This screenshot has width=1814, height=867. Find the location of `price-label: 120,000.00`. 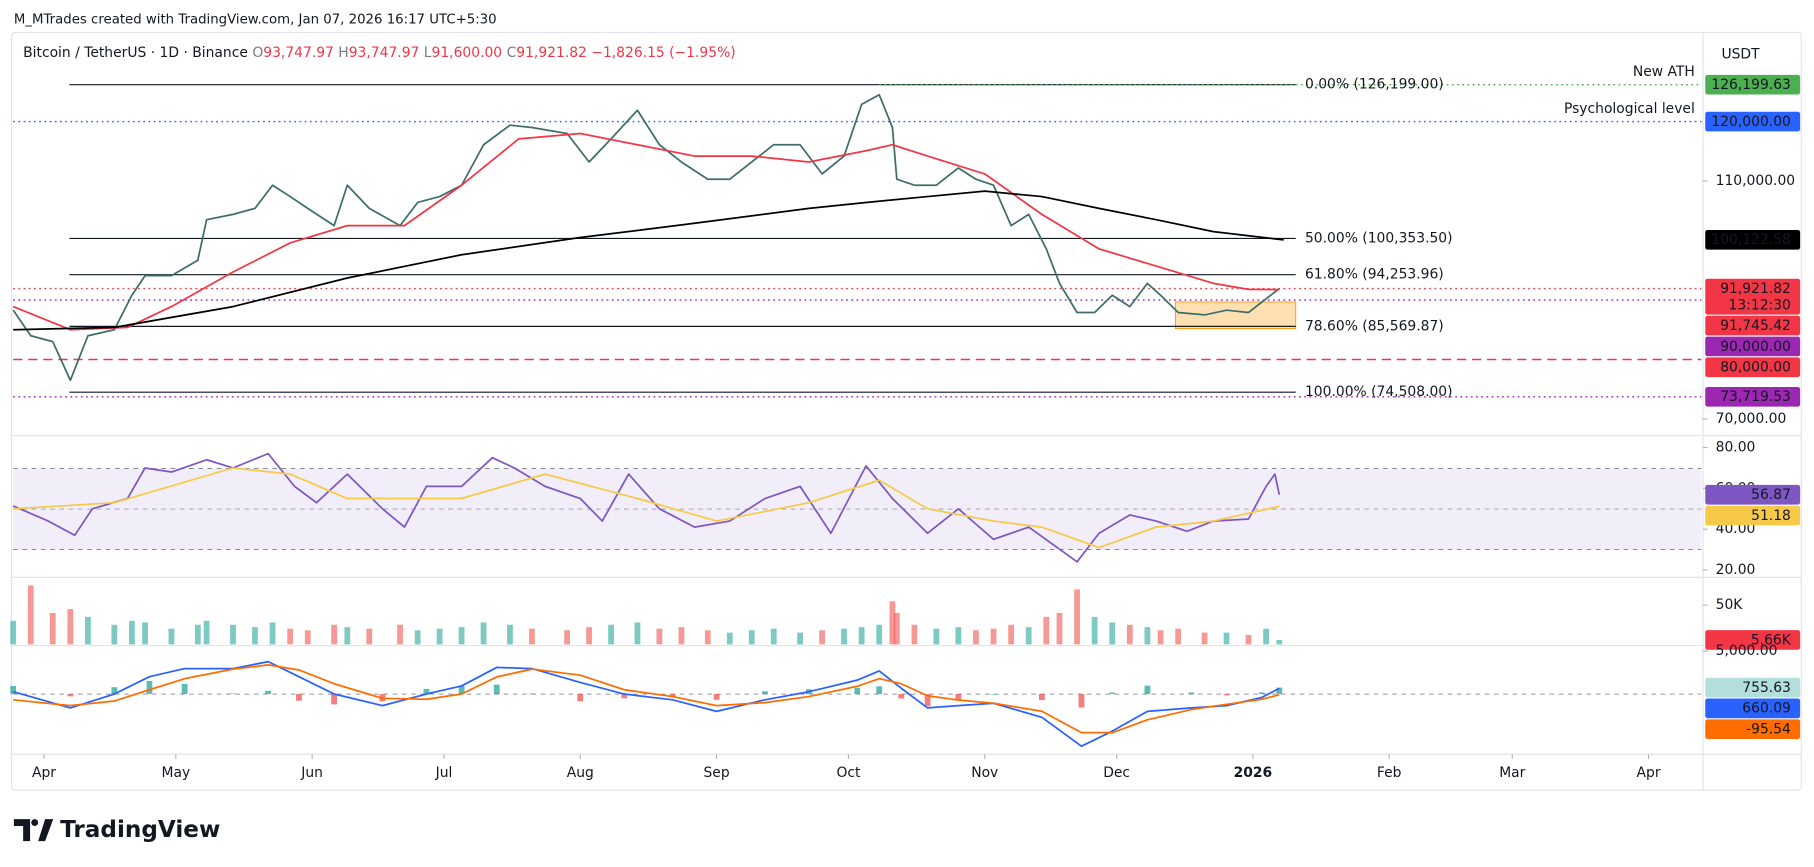

price-label: 120,000.00 is located at coordinates (1750, 122).